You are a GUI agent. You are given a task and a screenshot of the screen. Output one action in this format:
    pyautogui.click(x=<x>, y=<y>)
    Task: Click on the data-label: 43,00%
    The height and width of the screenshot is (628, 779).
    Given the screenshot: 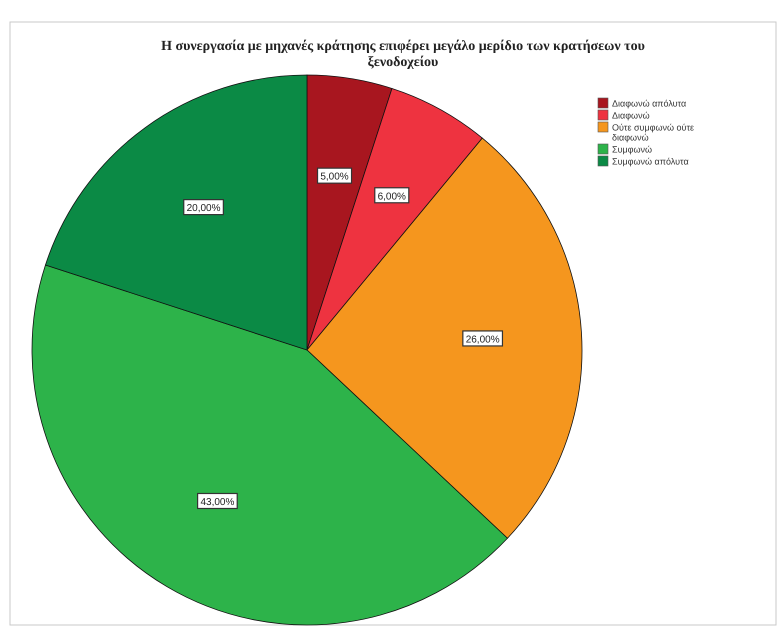 What is the action you would take?
    pyautogui.click(x=217, y=502)
    